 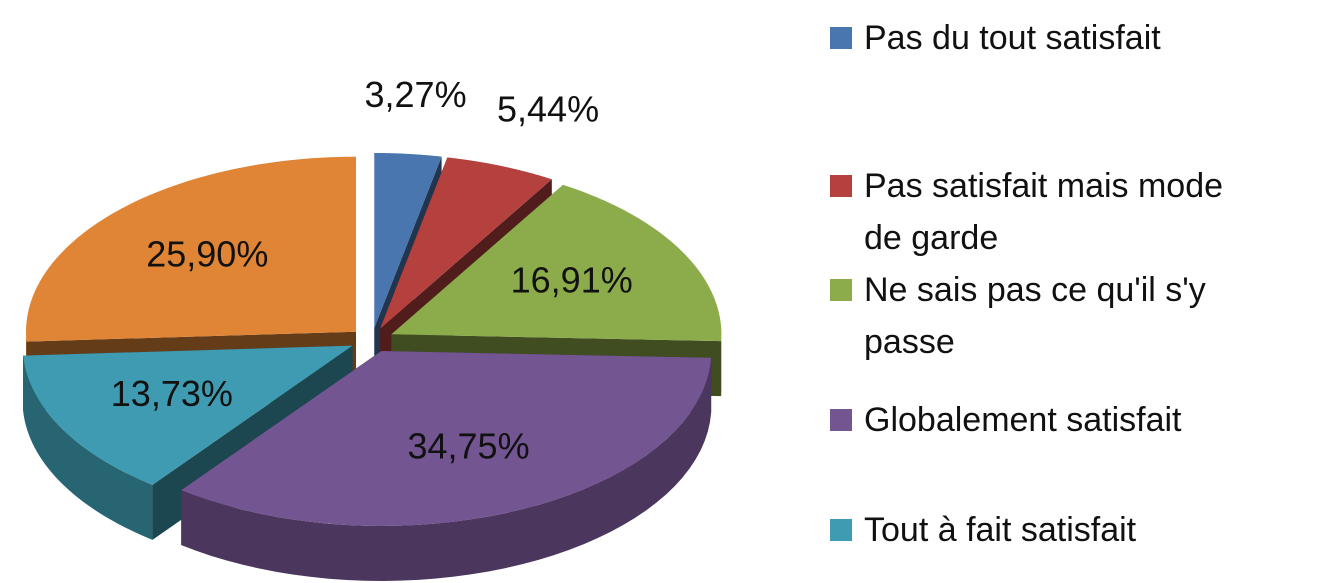 What do you see at coordinates (572, 280) in the screenshot?
I see `data-label: 16,91%` at bounding box center [572, 280].